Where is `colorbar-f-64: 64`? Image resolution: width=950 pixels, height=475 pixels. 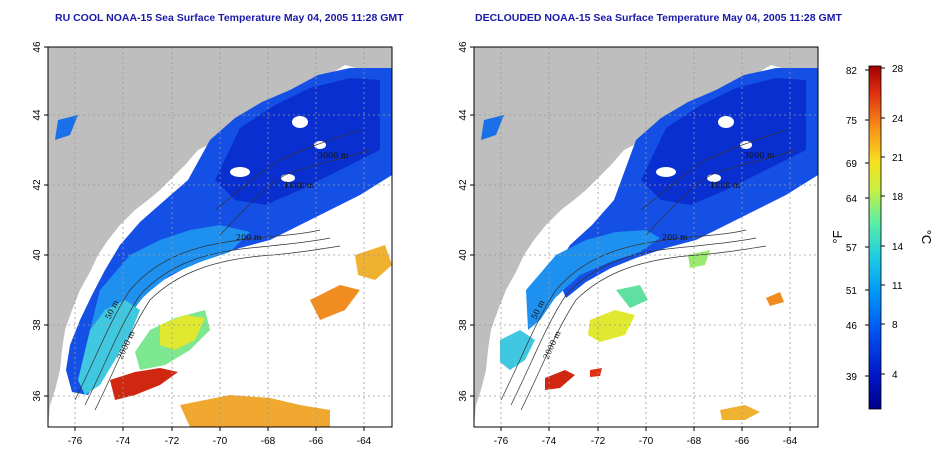
colorbar-f-64: 64 is located at coordinates (852, 199).